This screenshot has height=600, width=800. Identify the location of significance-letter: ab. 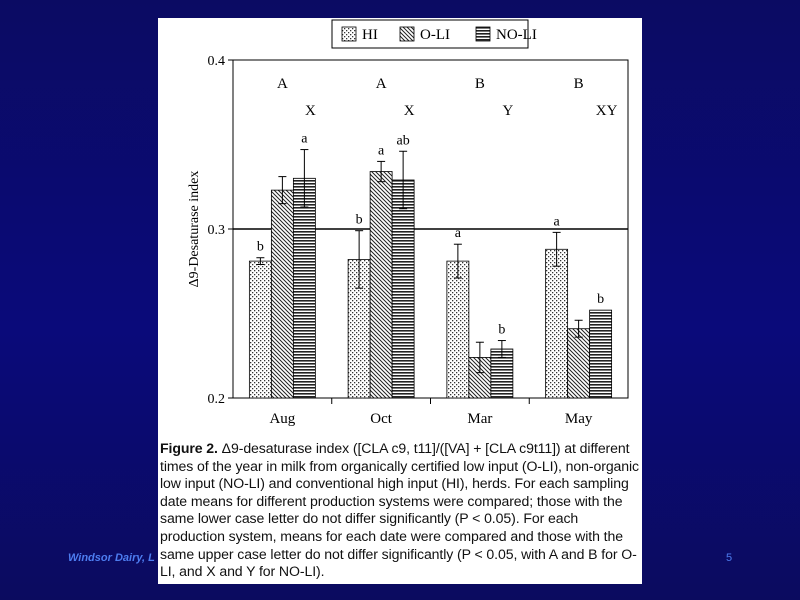
(403, 140).